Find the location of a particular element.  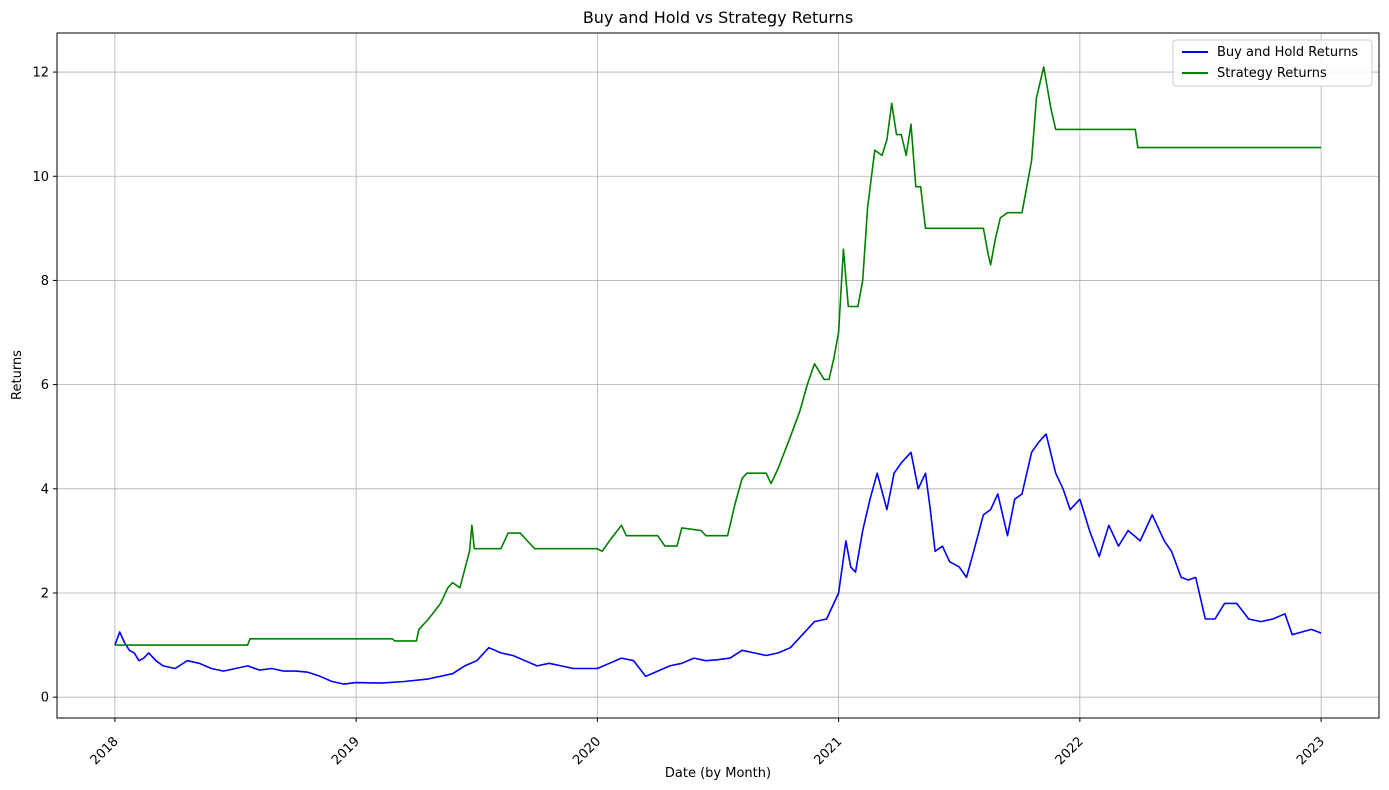

y-tick-label: 8 is located at coordinates (45, 281).